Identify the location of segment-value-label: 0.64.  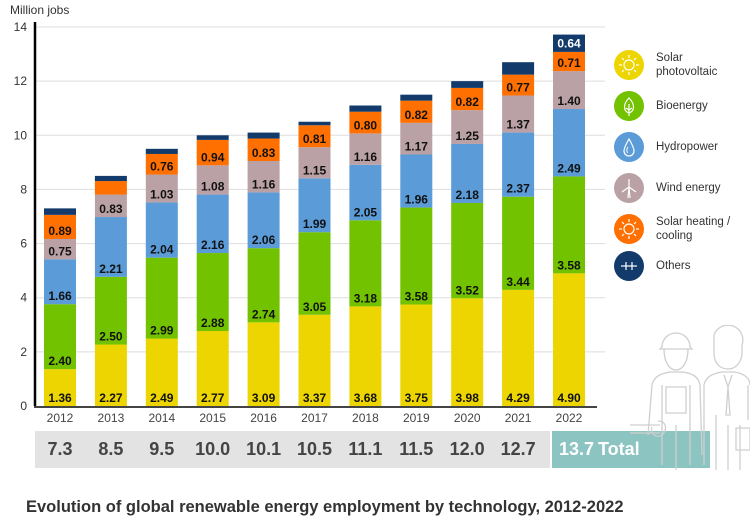
(569, 44).